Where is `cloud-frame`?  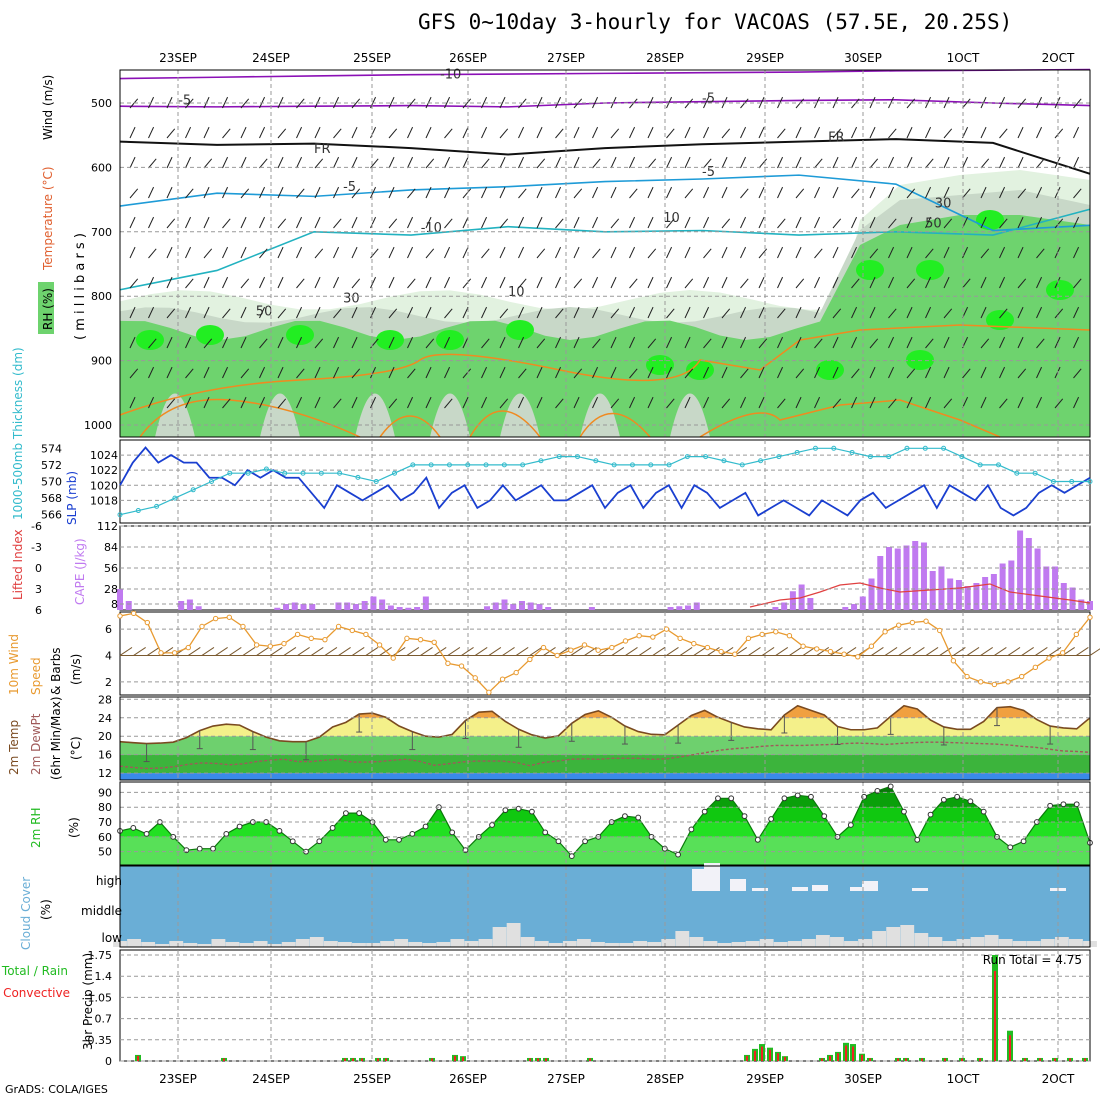
cloud-frame is located at coordinates (605, 906).